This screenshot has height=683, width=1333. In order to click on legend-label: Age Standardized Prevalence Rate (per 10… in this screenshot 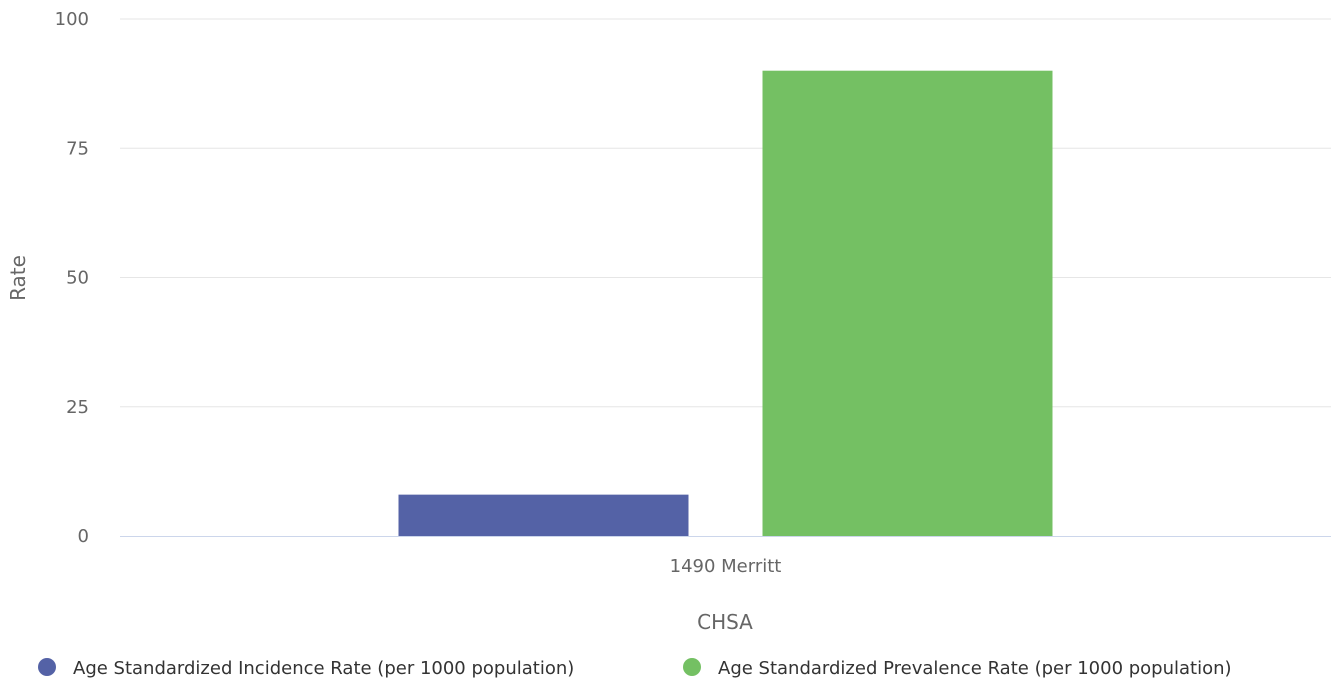, I will do `click(975, 668)`.